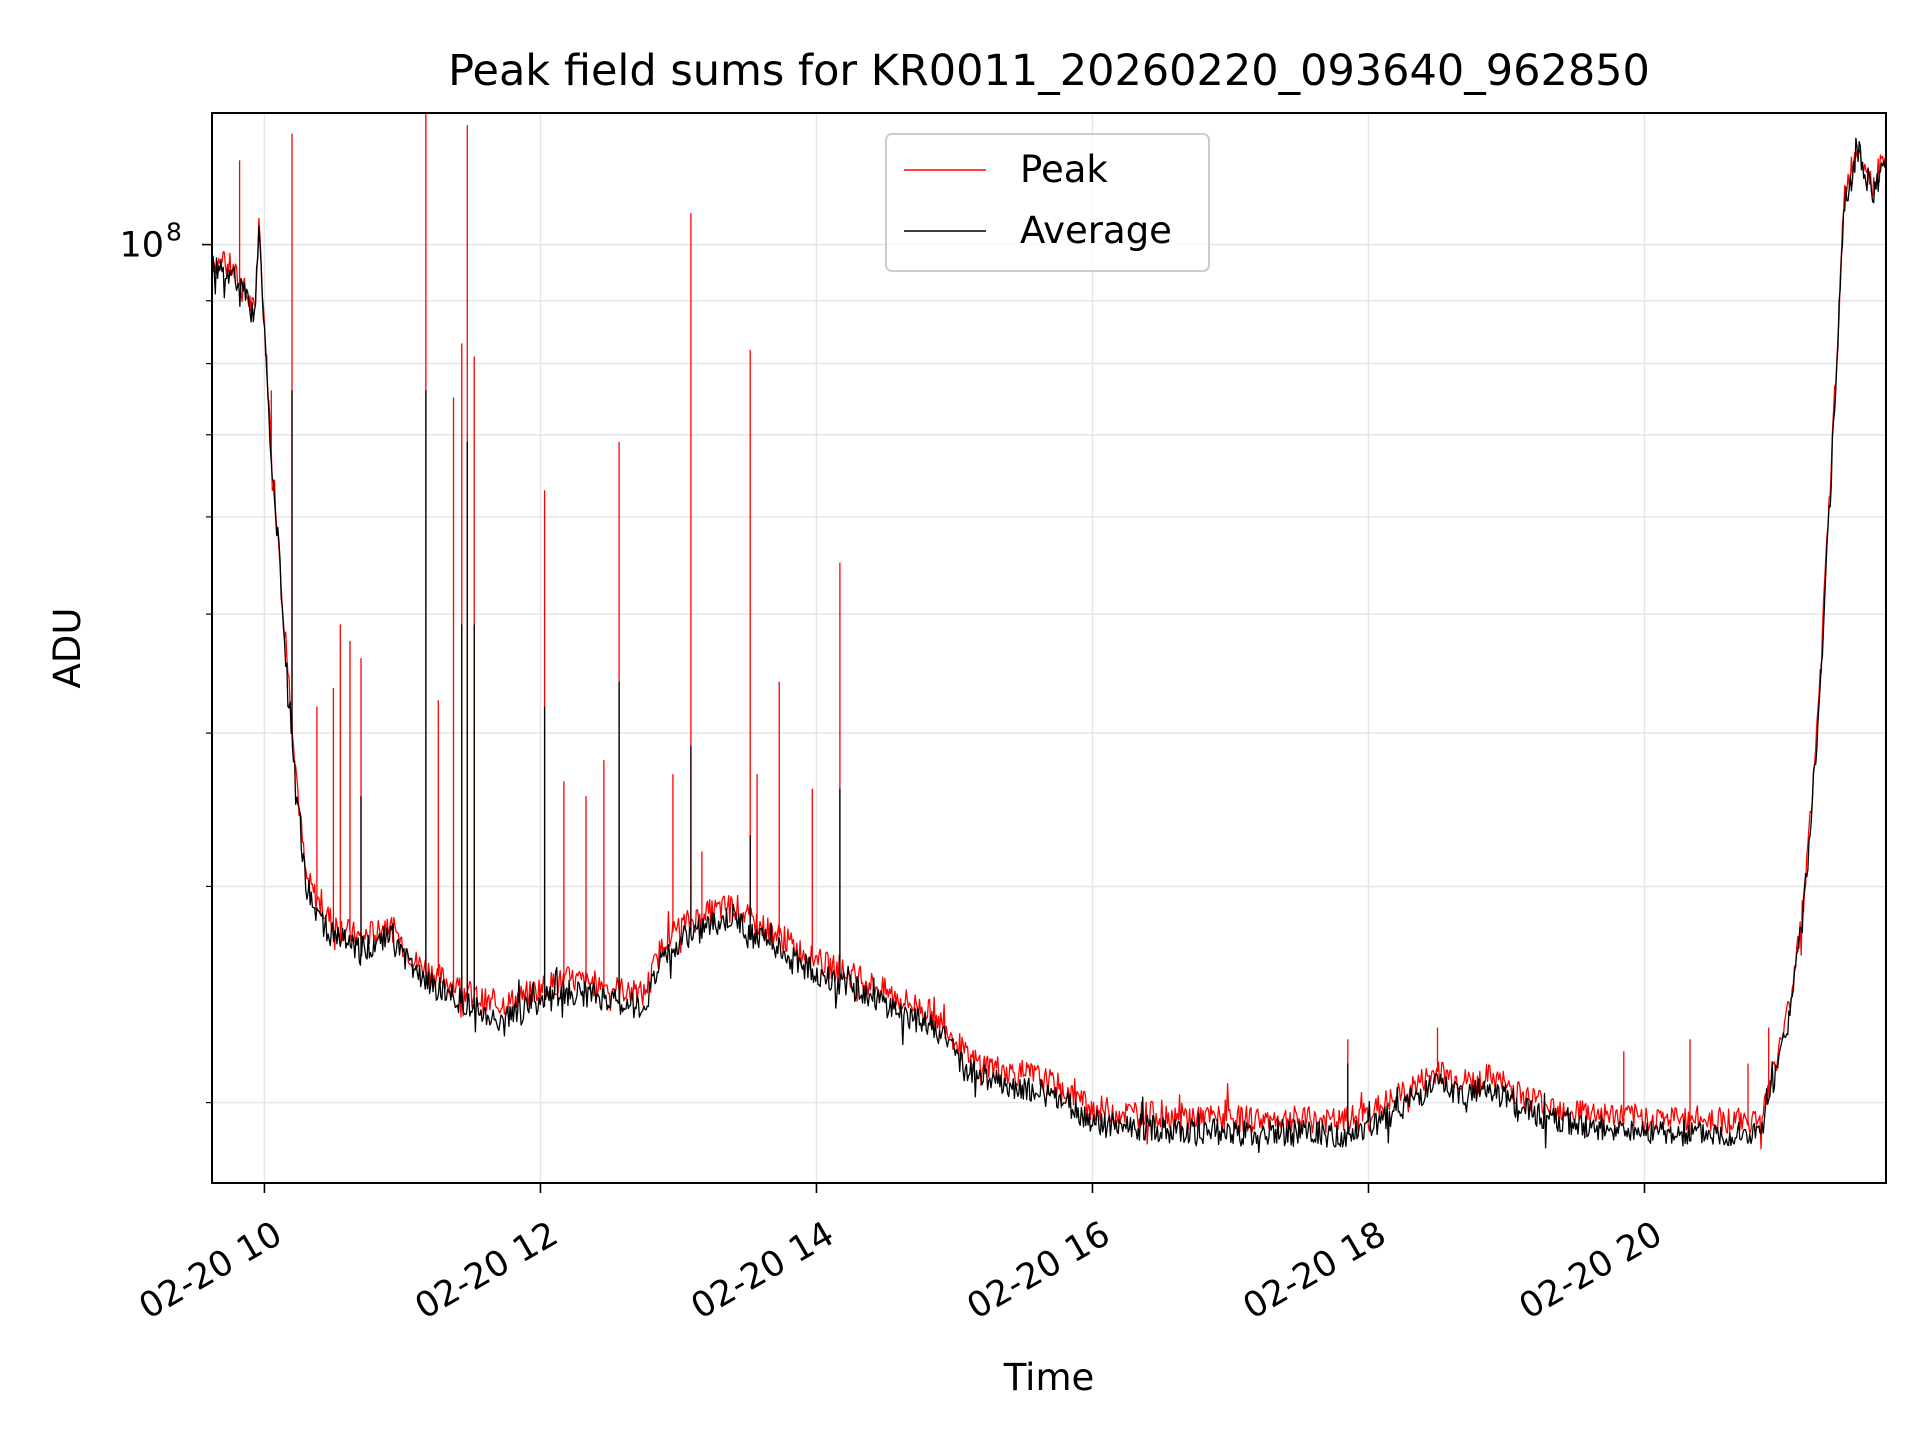  Describe the element at coordinates (165, 661) in the screenshot. I see `y-axis-ticks: 10 8` at that location.